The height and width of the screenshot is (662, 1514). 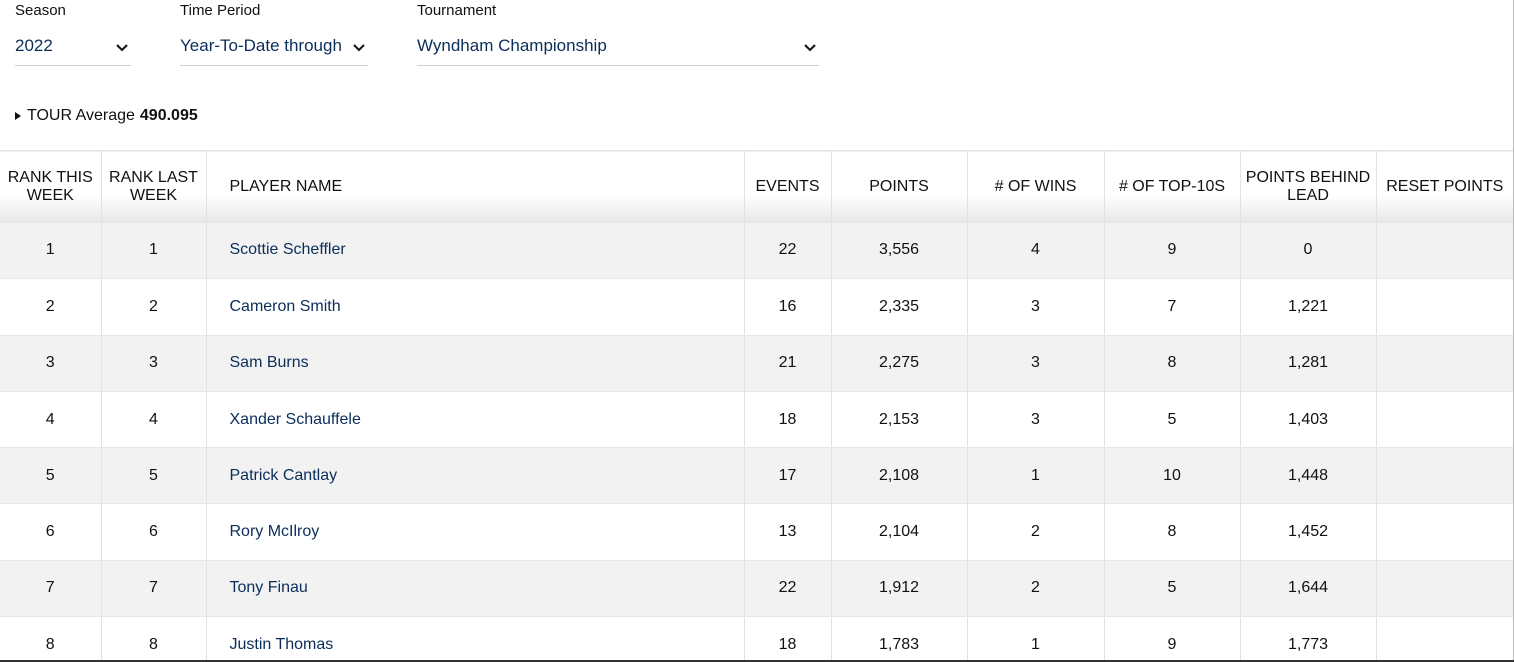 What do you see at coordinates (51, 589) in the screenshot?
I see `cell-rank-this-week: 7` at bounding box center [51, 589].